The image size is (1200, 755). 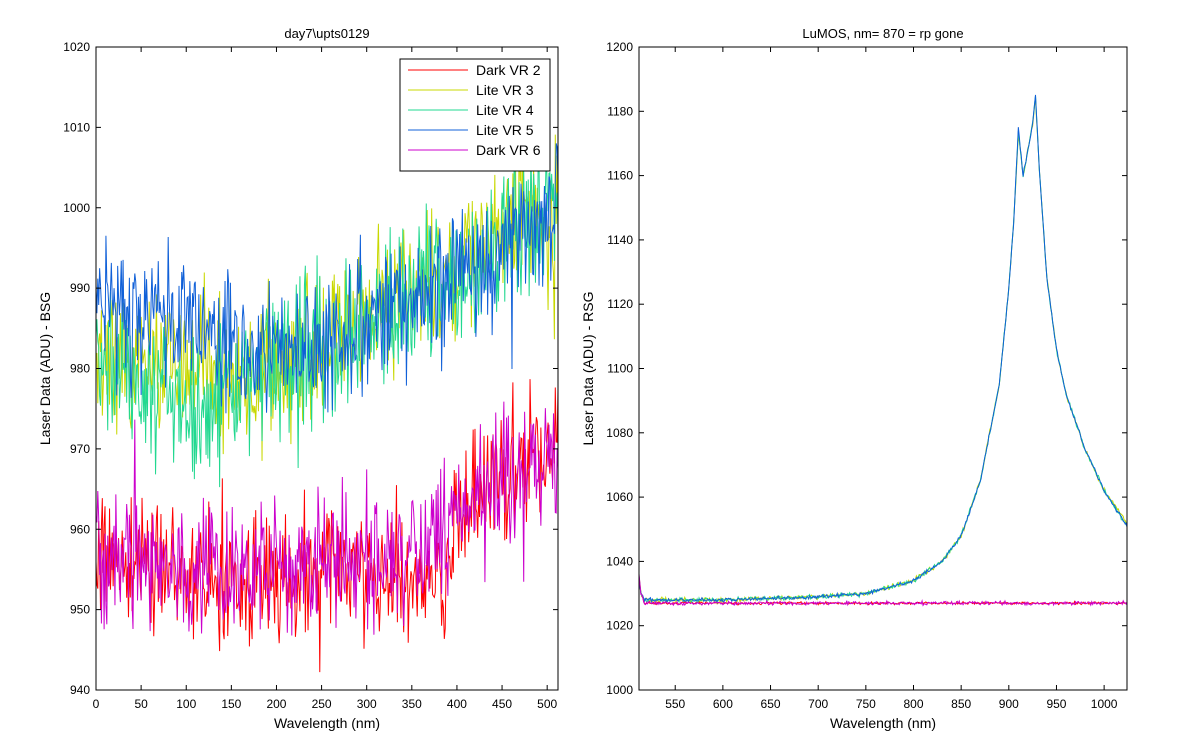 What do you see at coordinates (231, 704) in the screenshot?
I see `x-tick-label: 150` at bounding box center [231, 704].